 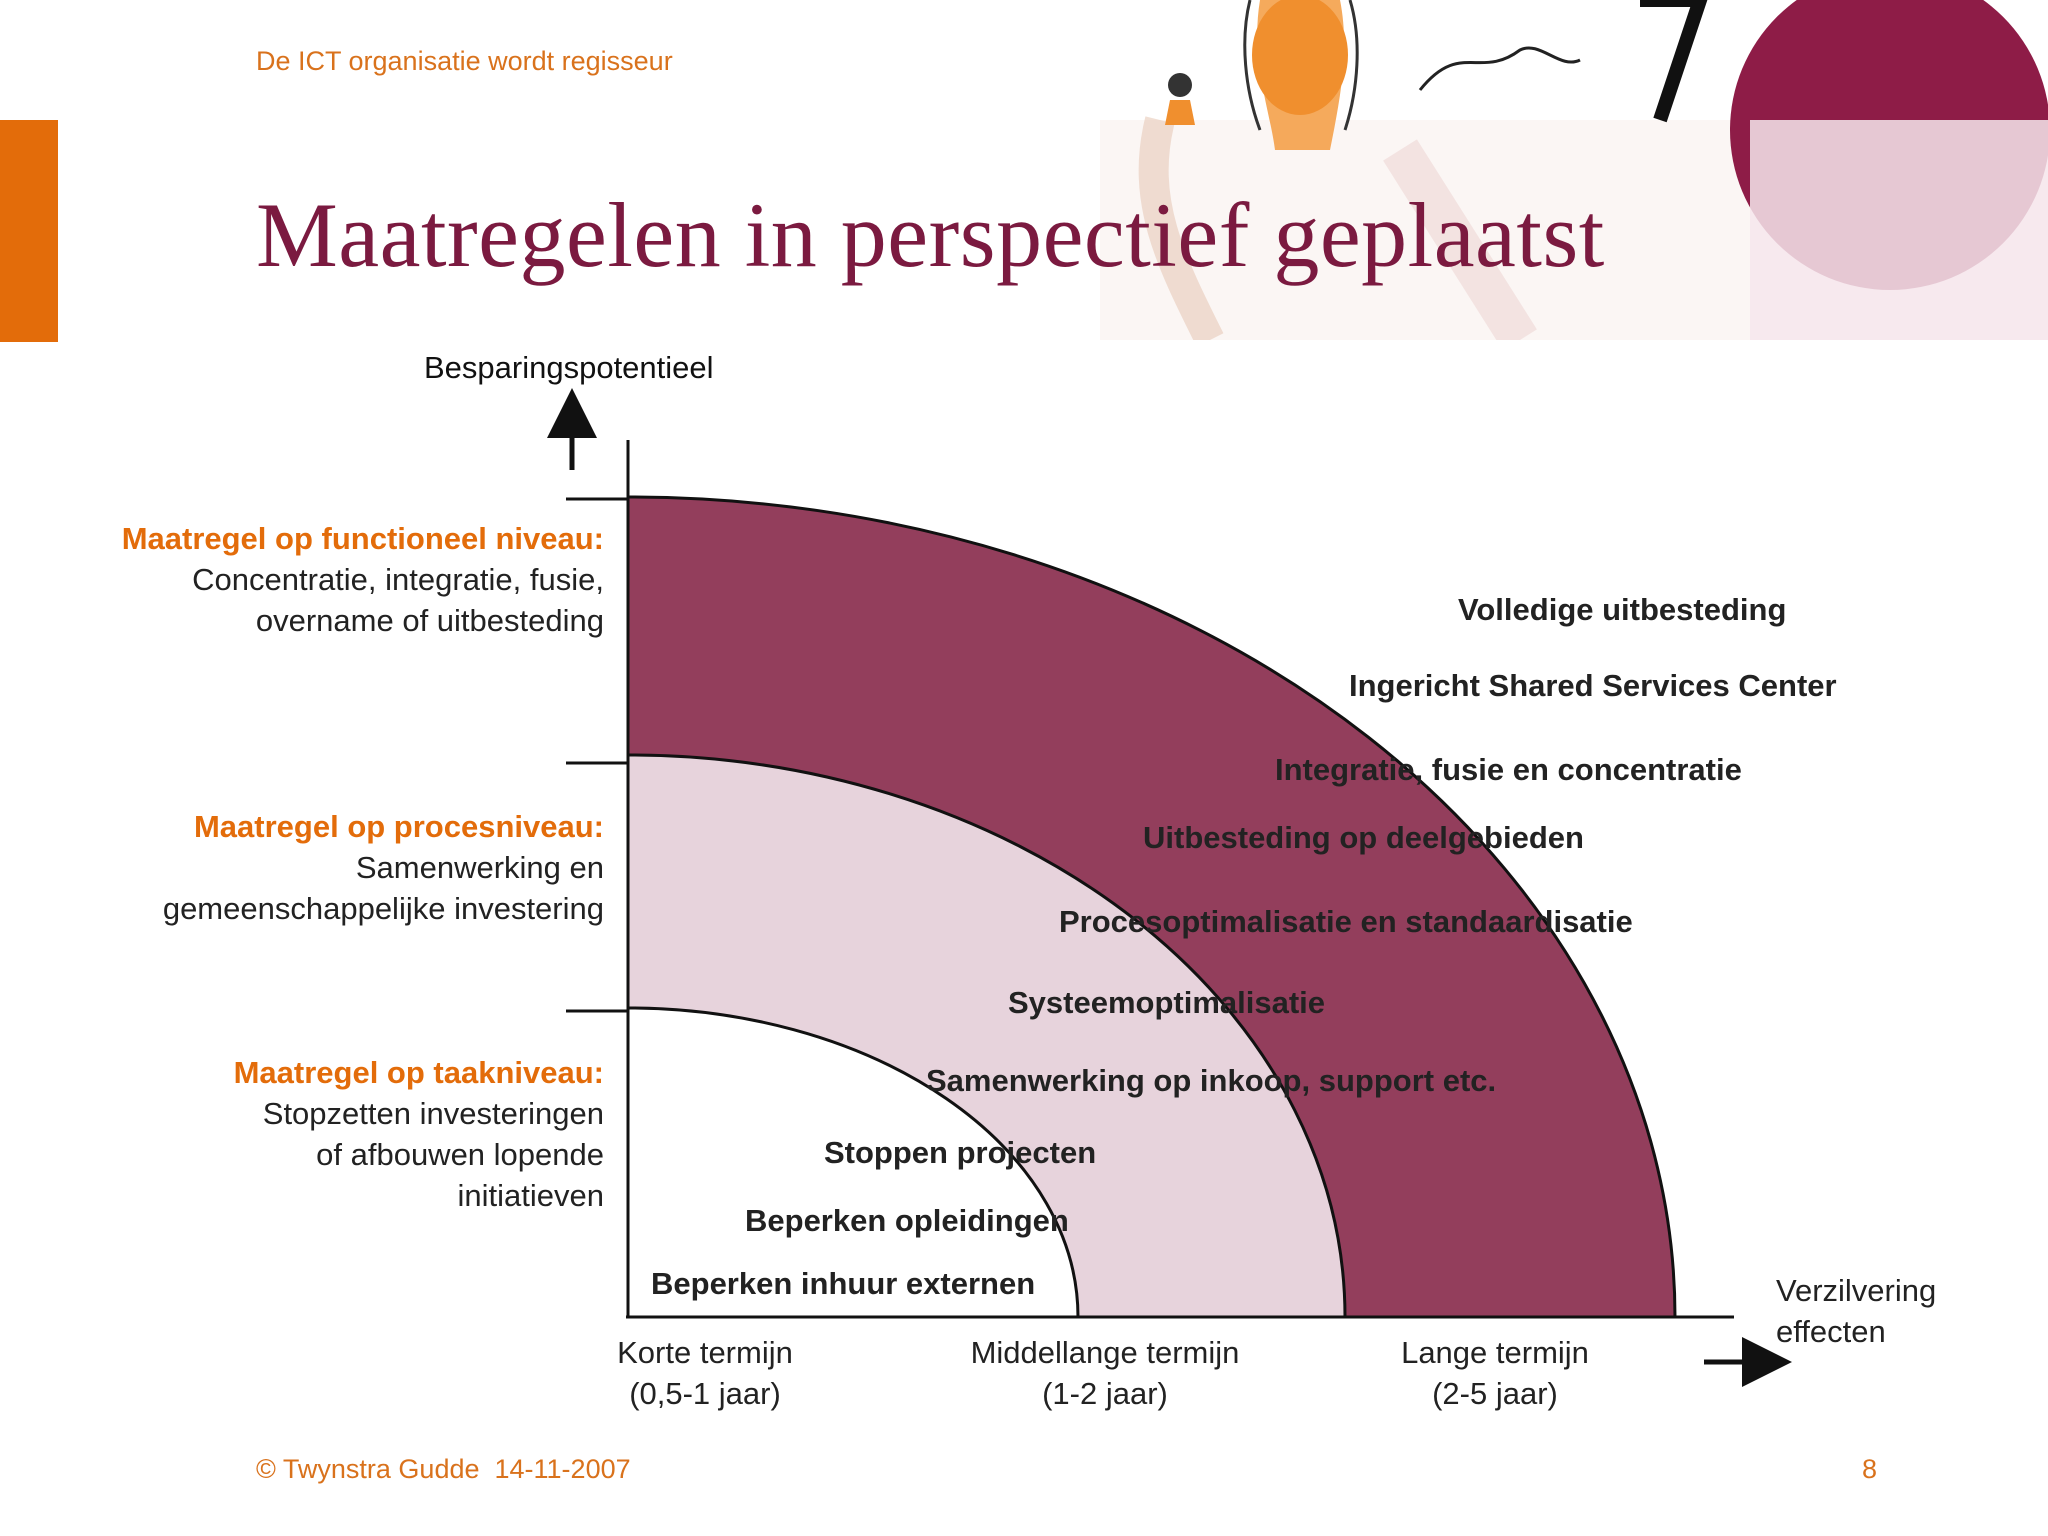 I want to click on x-label-line: Korte termijn, so click(x=705, y=1352).